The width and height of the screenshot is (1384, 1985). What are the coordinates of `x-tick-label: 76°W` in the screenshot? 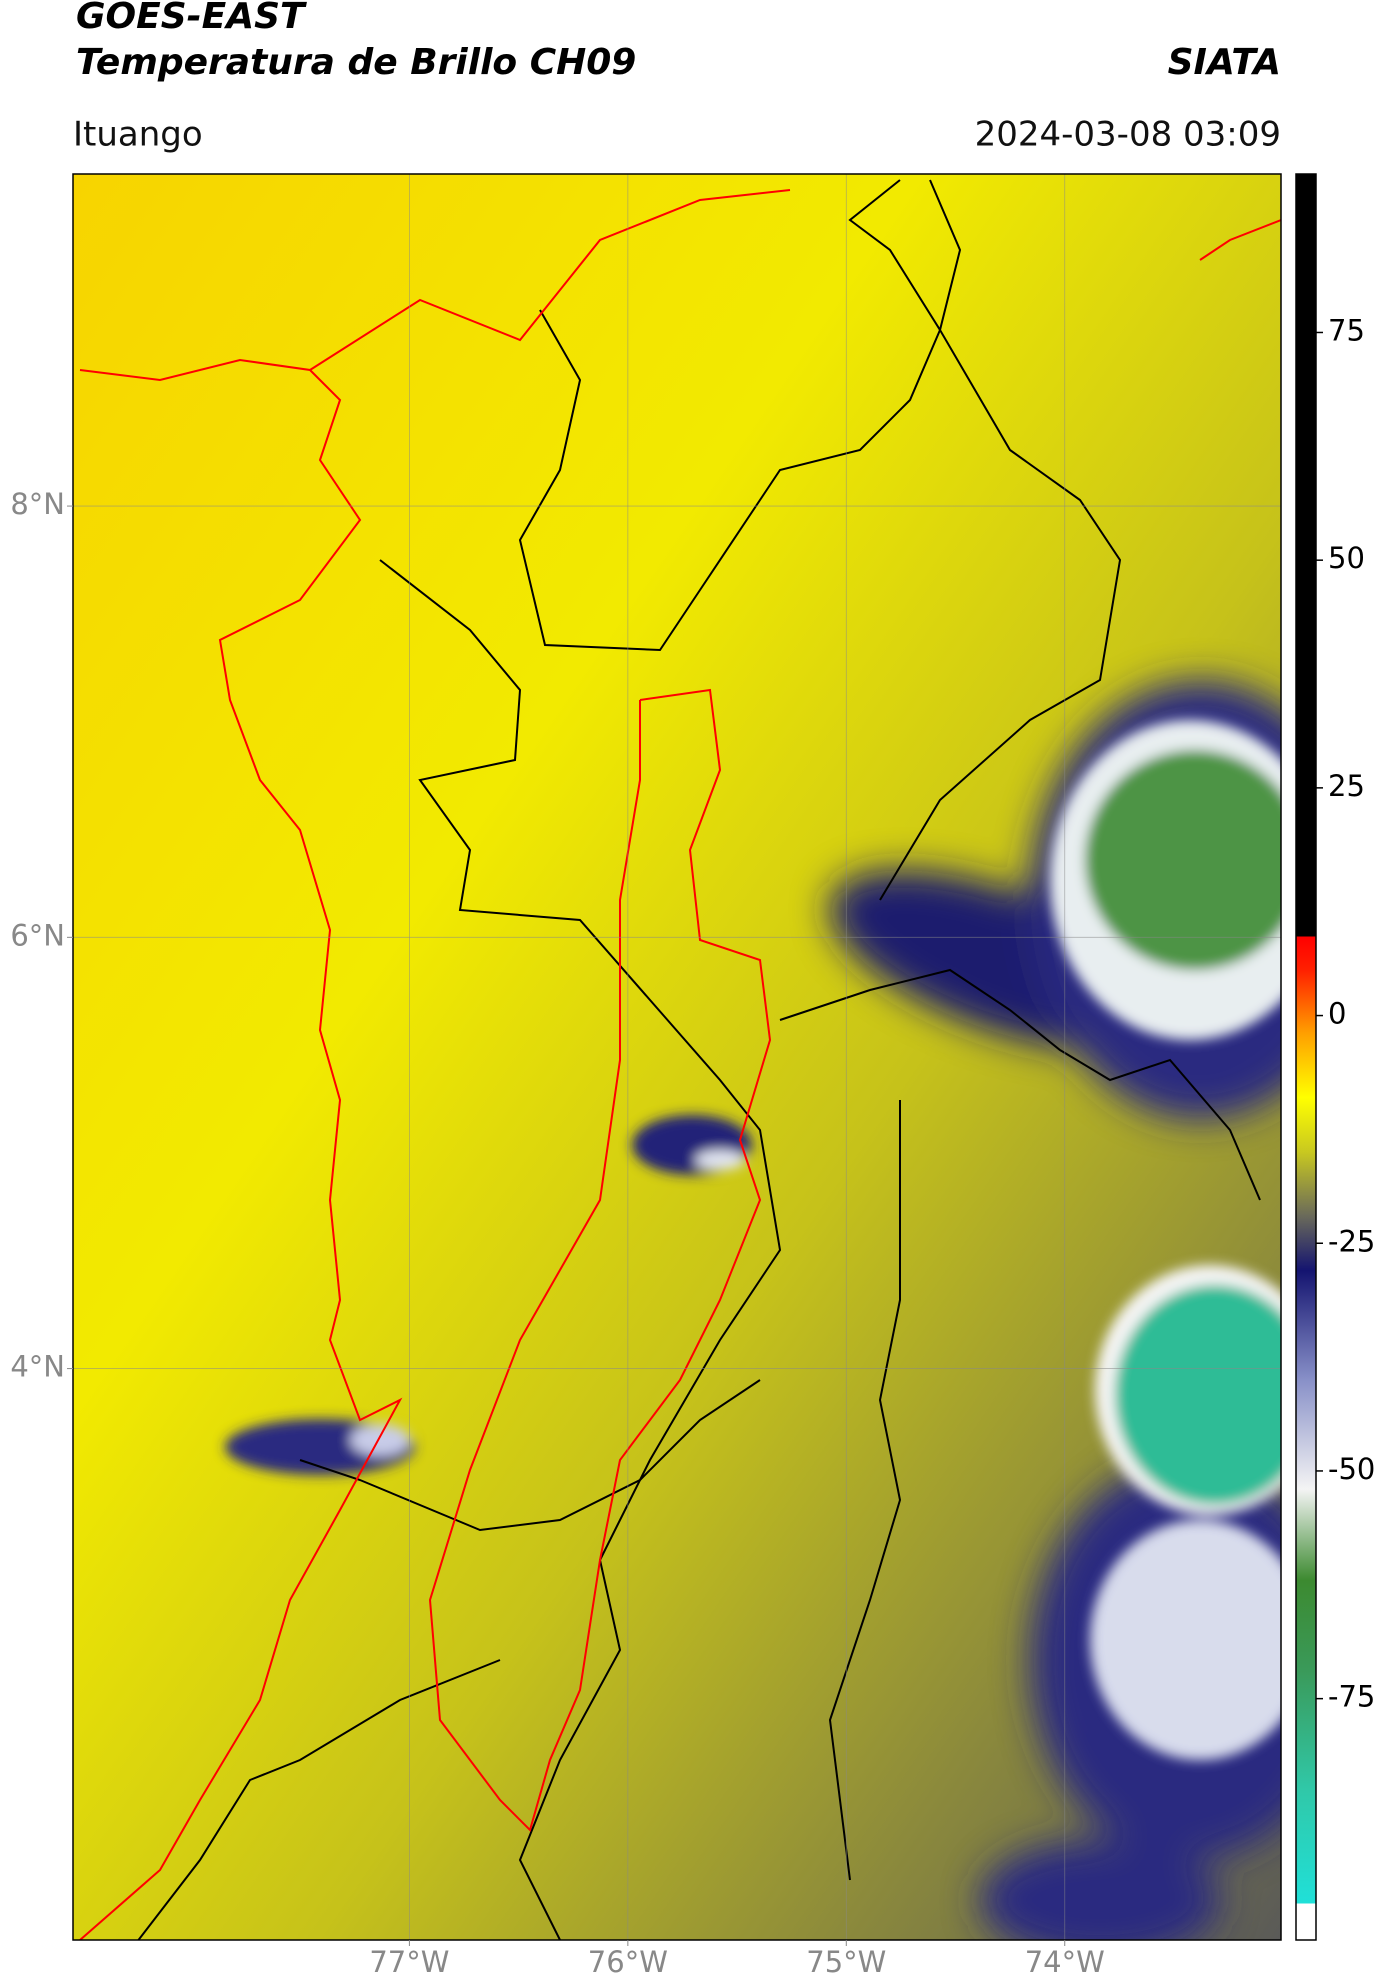 It's located at (628, 1962).